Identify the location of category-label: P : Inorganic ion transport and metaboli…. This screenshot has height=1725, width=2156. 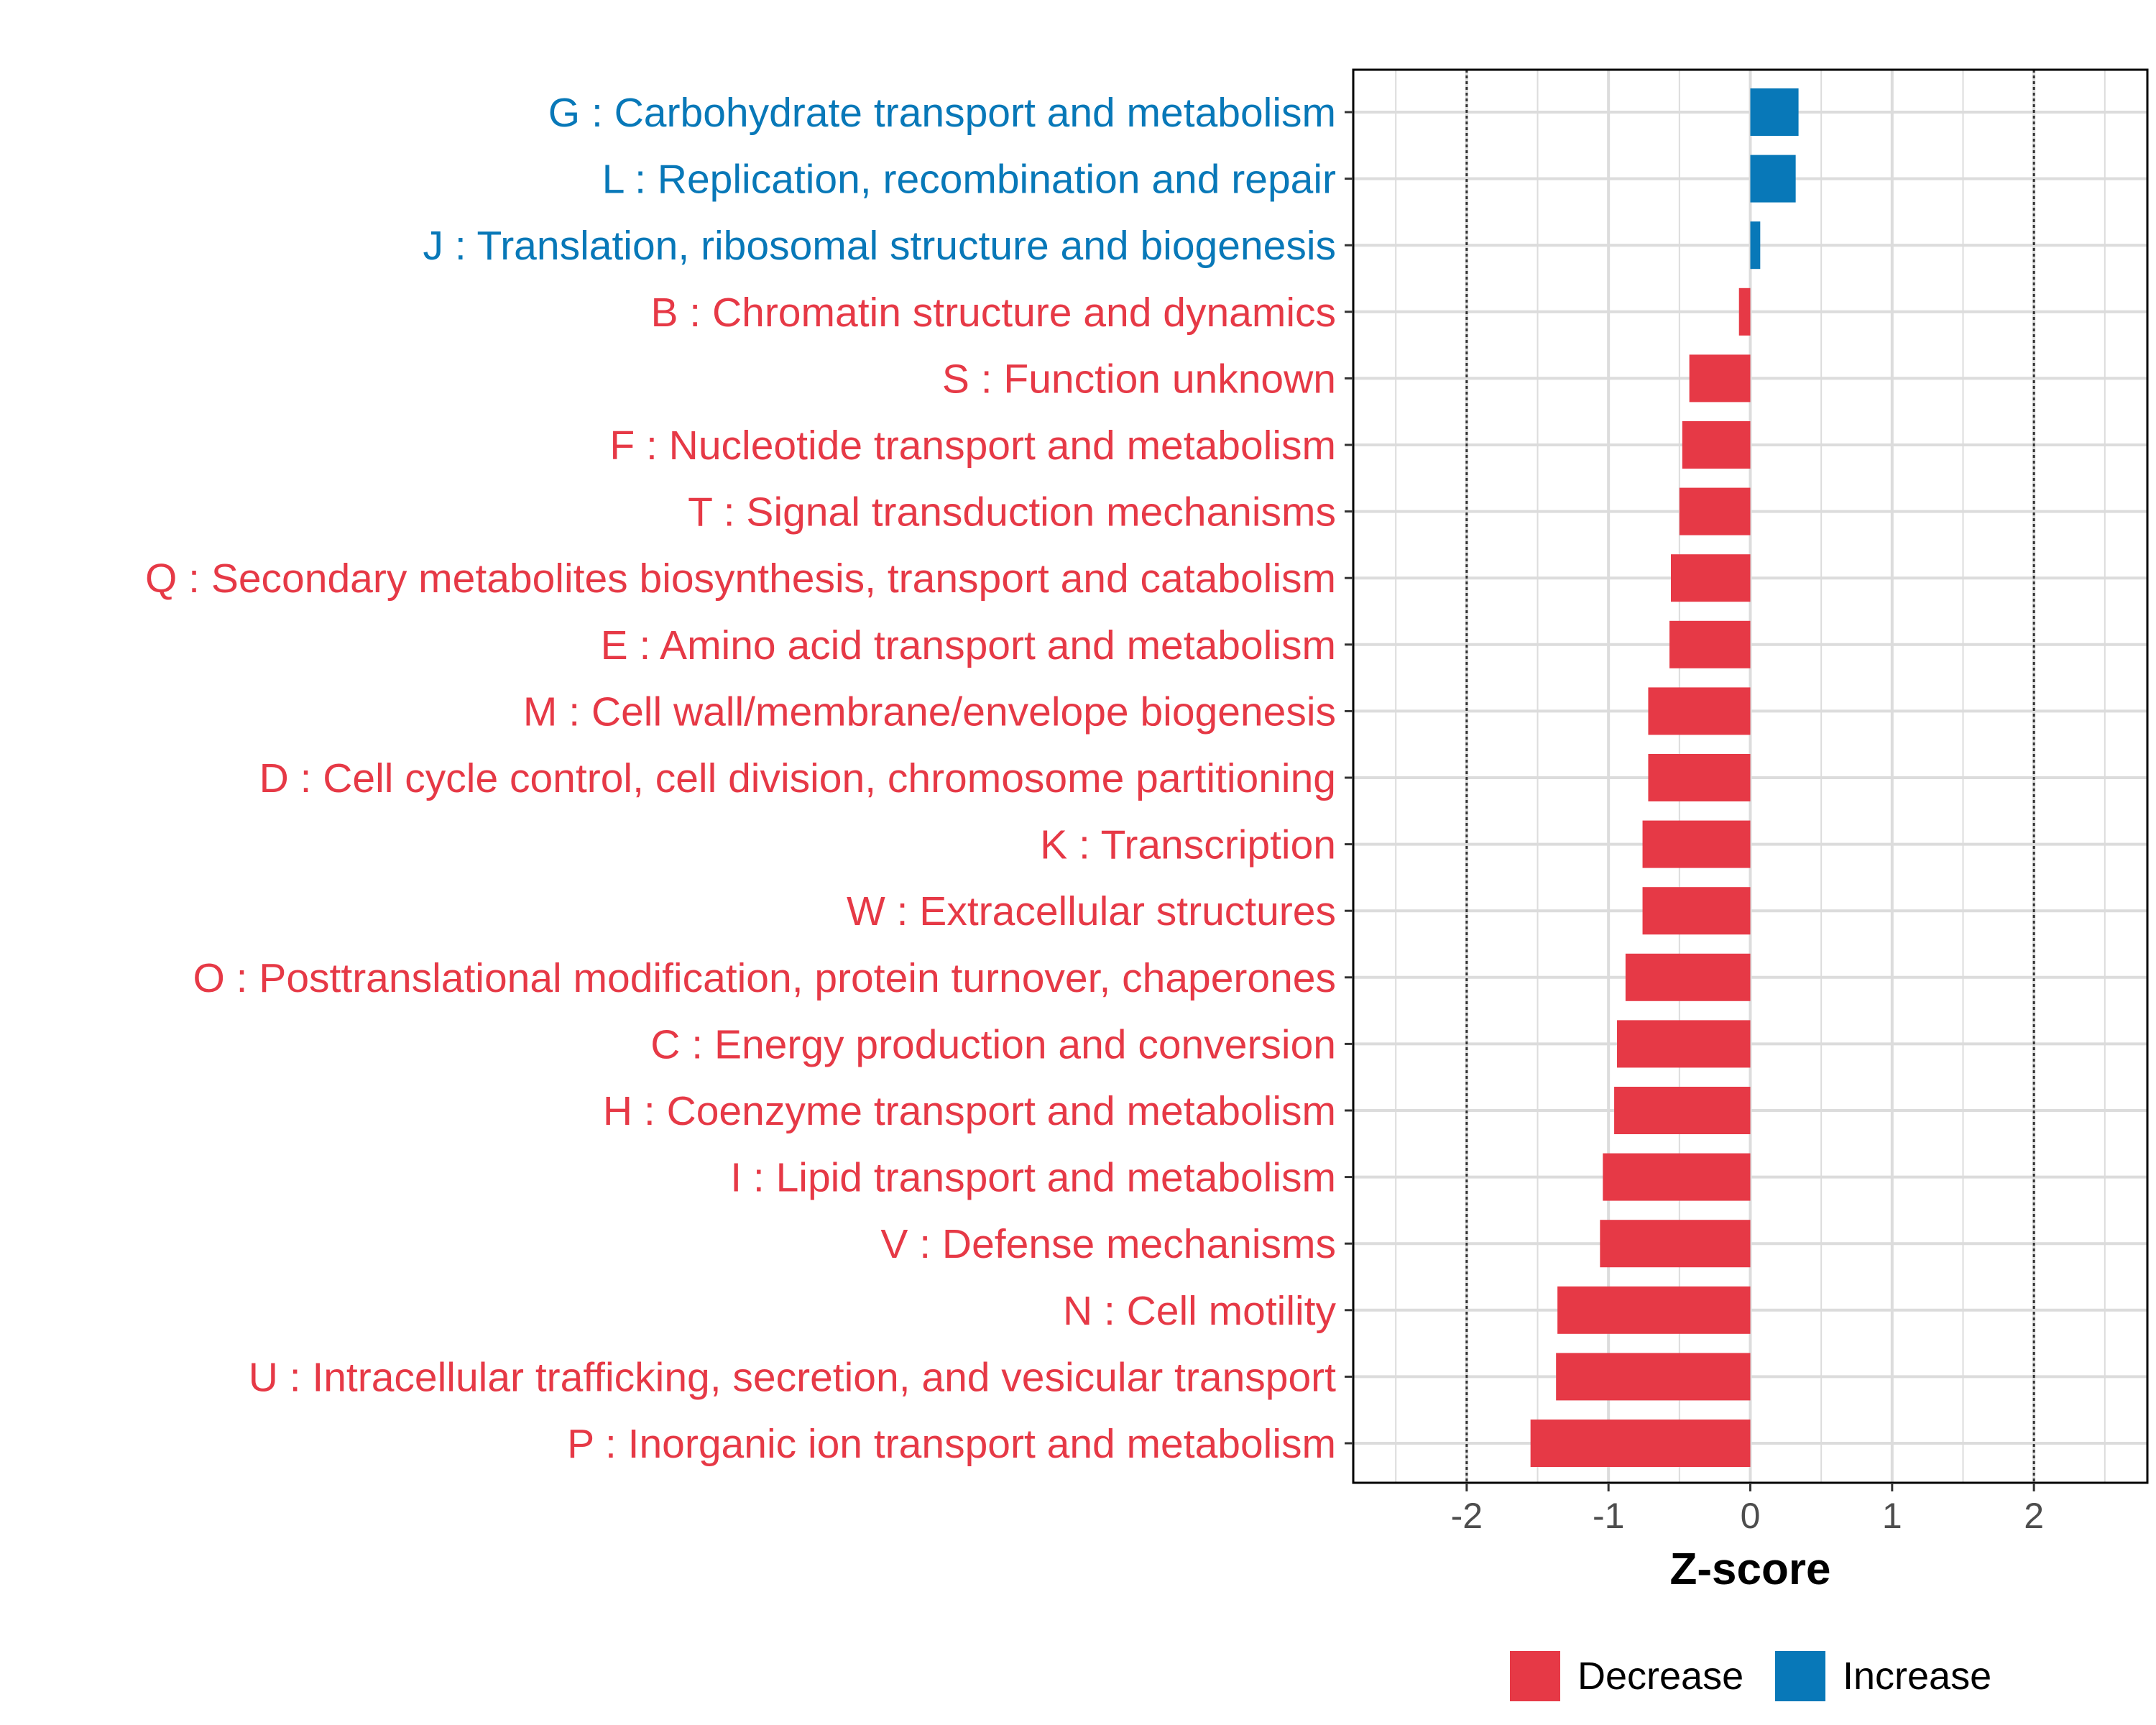
(951, 1444).